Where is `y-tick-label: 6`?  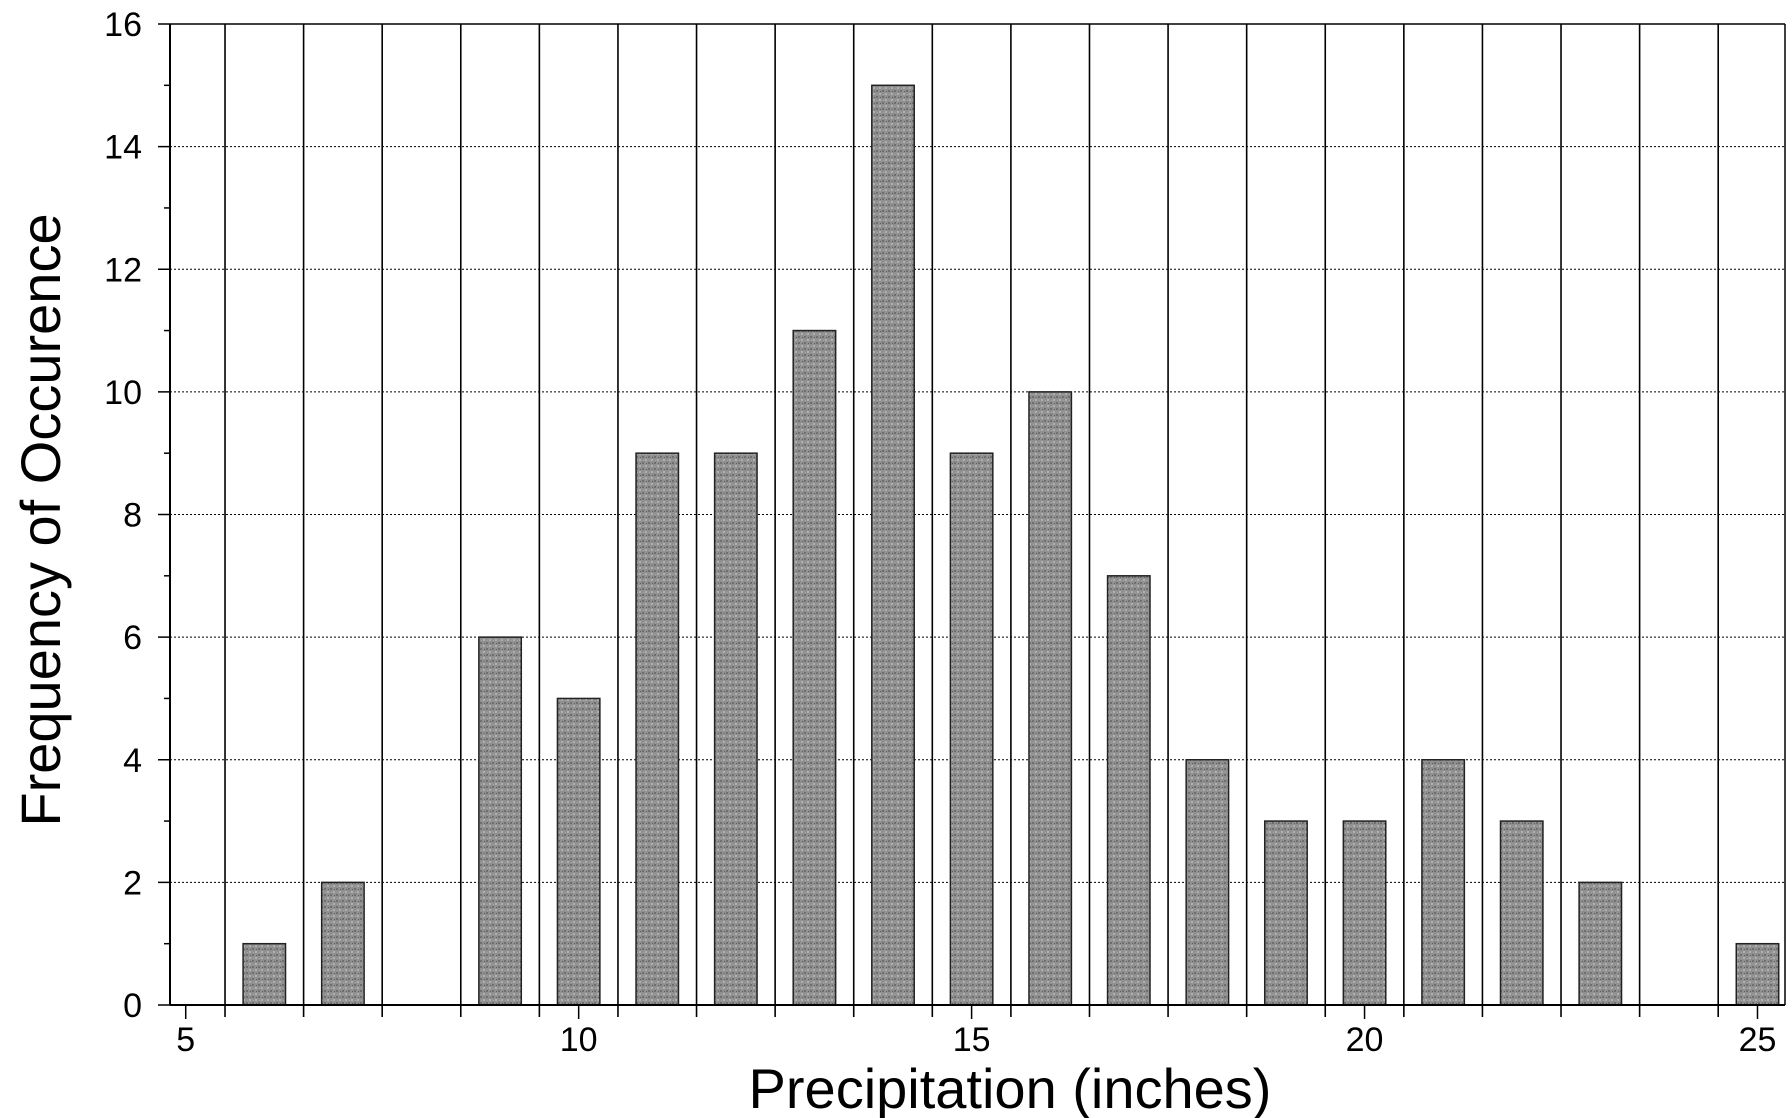
y-tick-label: 6 is located at coordinates (132, 638).